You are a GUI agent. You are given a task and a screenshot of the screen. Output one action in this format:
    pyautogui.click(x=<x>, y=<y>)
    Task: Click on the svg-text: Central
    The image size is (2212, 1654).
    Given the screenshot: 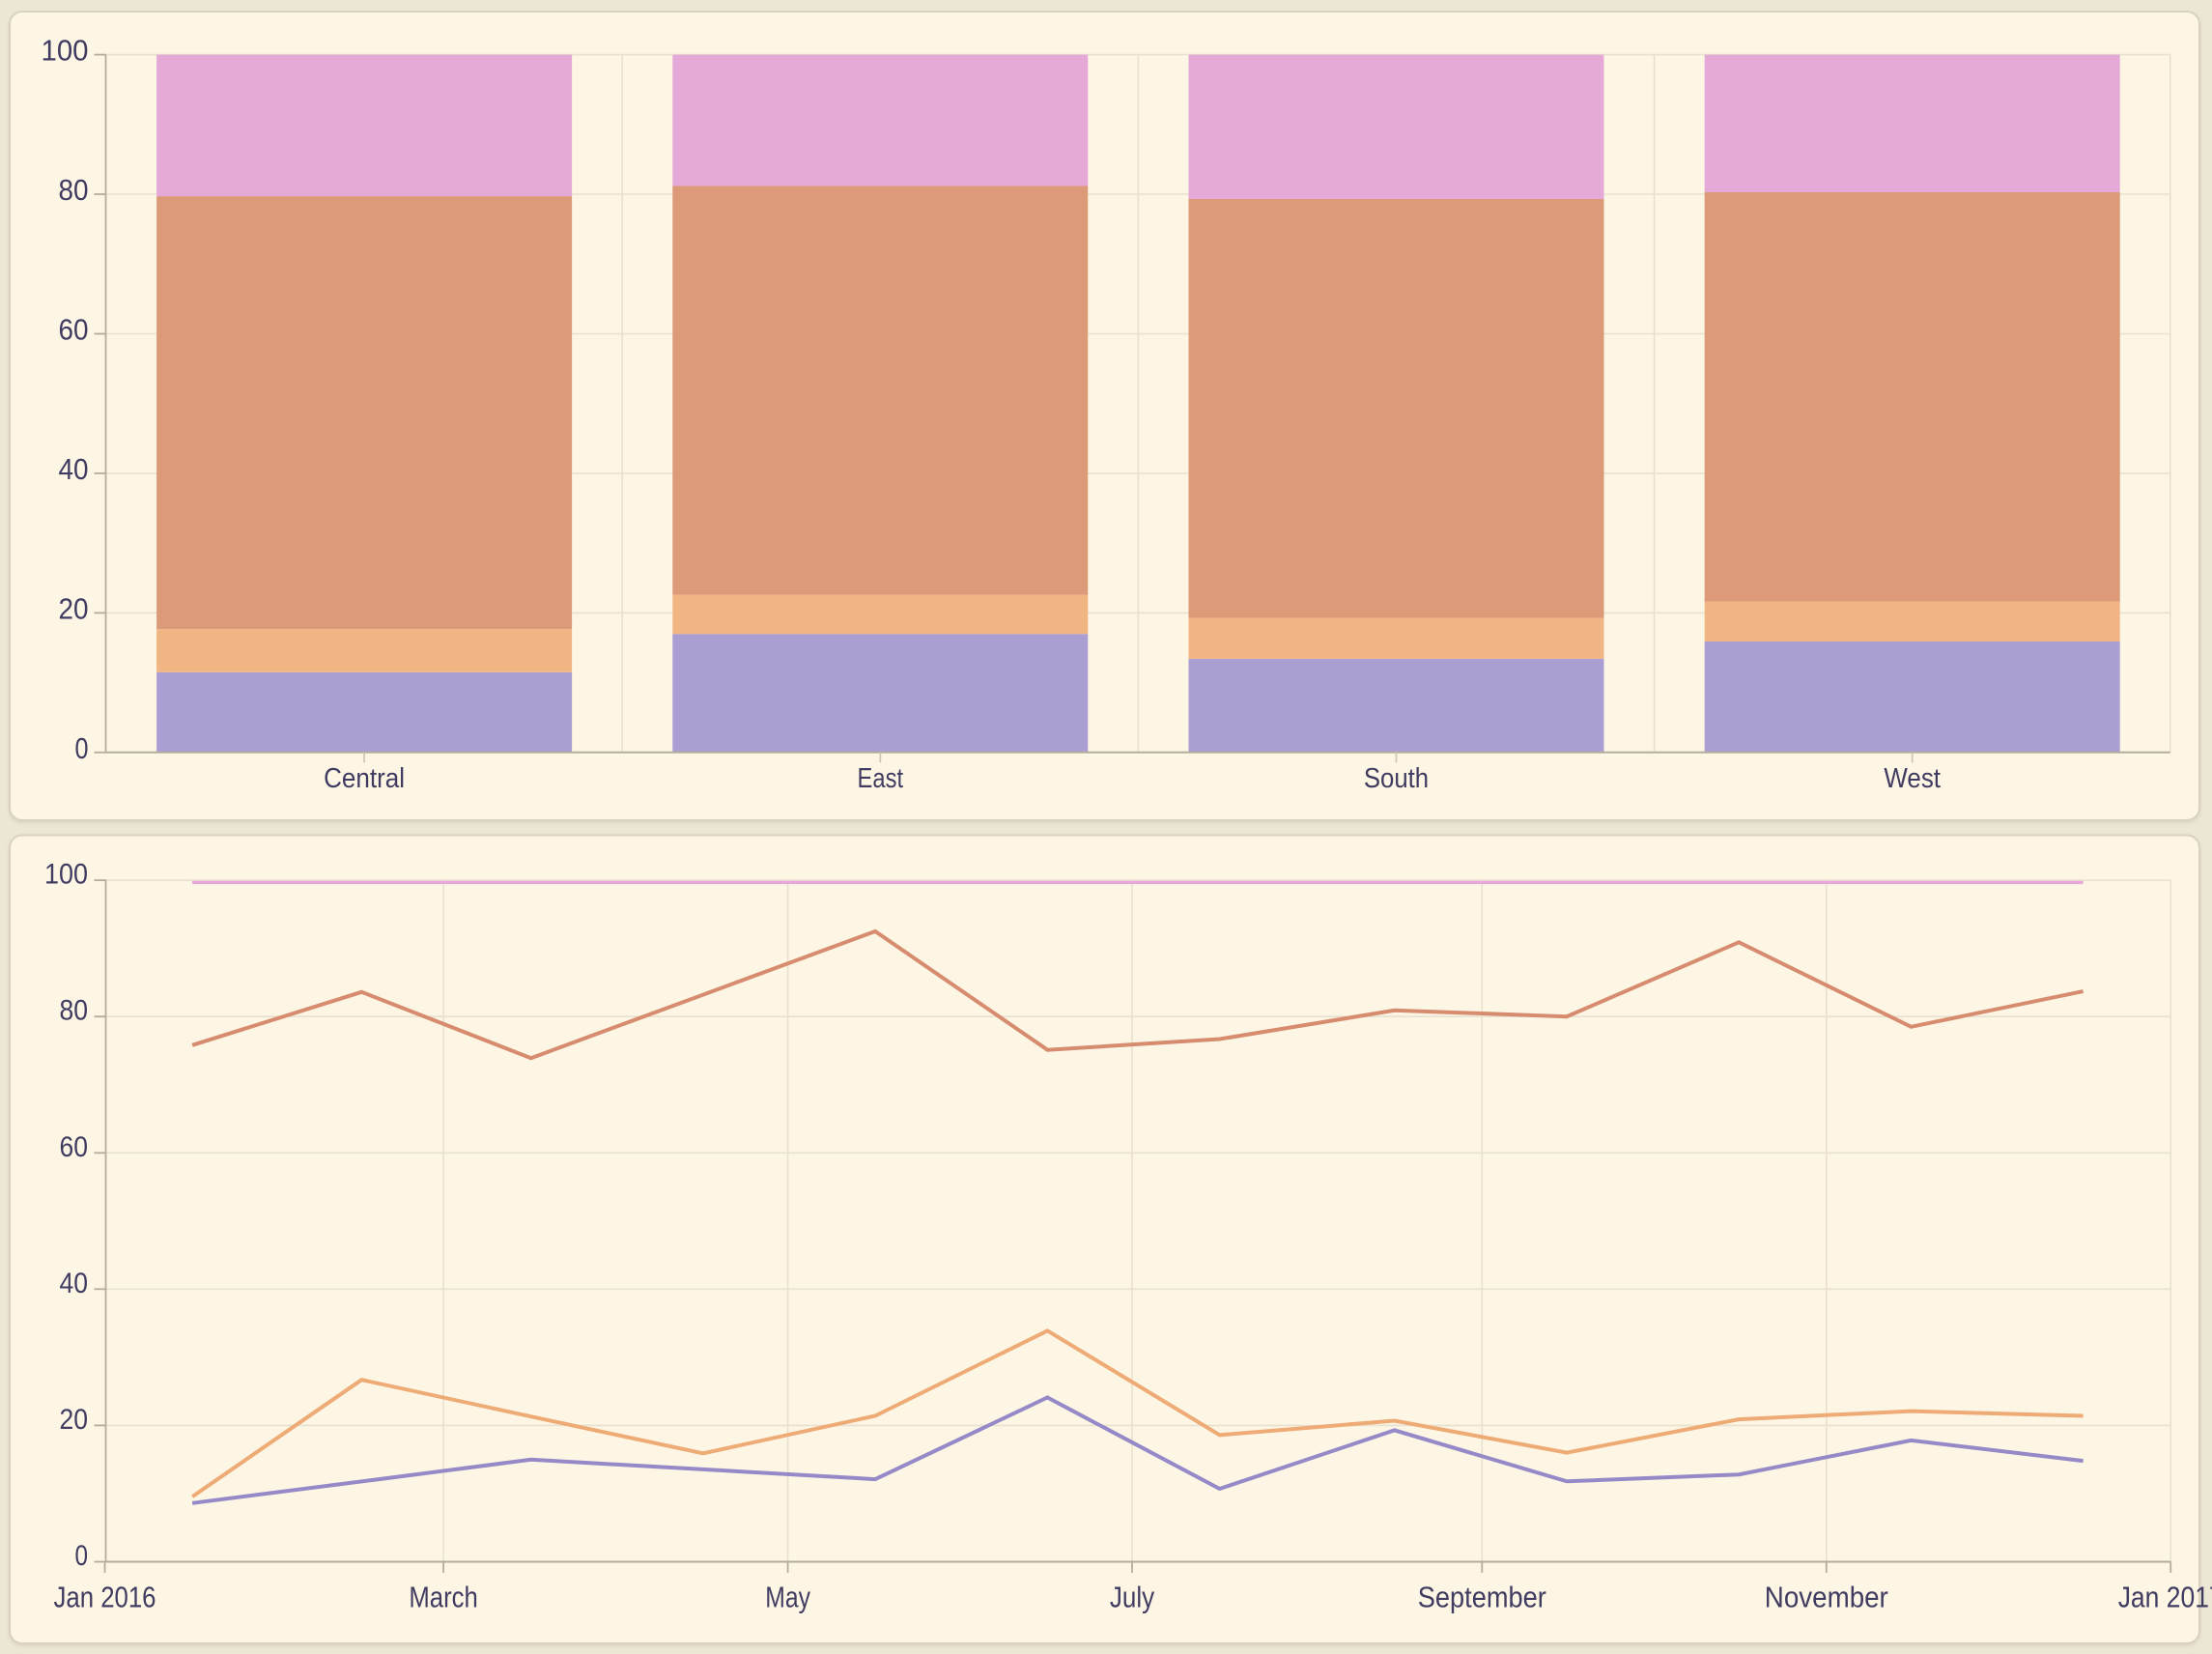 What is the action you would take?
    pyautogui.click(x=364, y=779)
    